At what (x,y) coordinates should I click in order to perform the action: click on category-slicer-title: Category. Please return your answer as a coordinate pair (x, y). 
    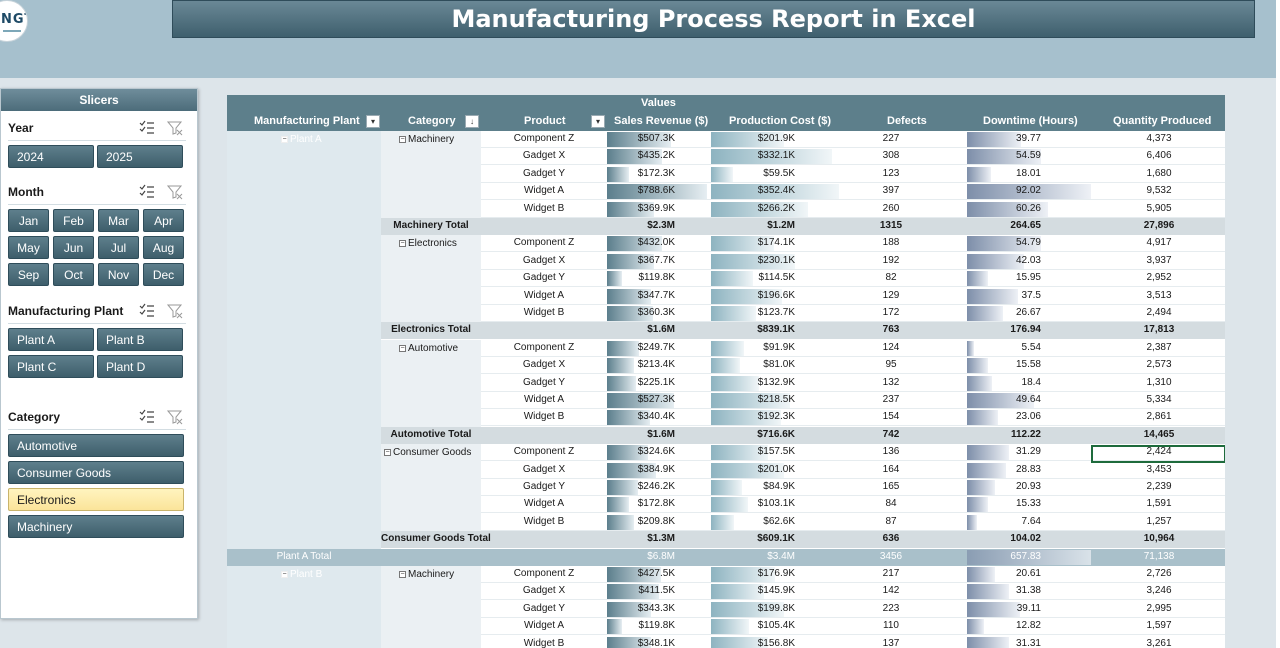
    Looking at the image, I should click on (34, 417).